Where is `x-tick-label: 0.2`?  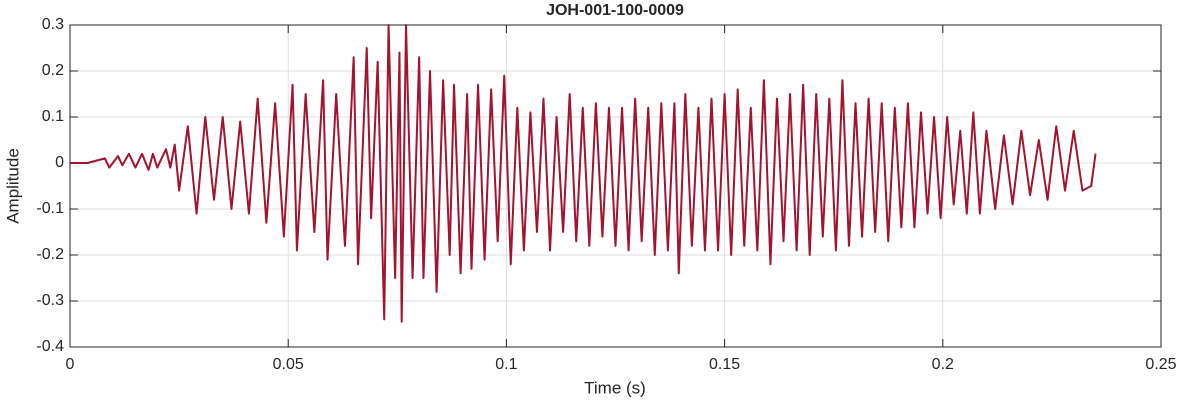 x-tick-label: 0.2 is located at coordinates (943, 364).